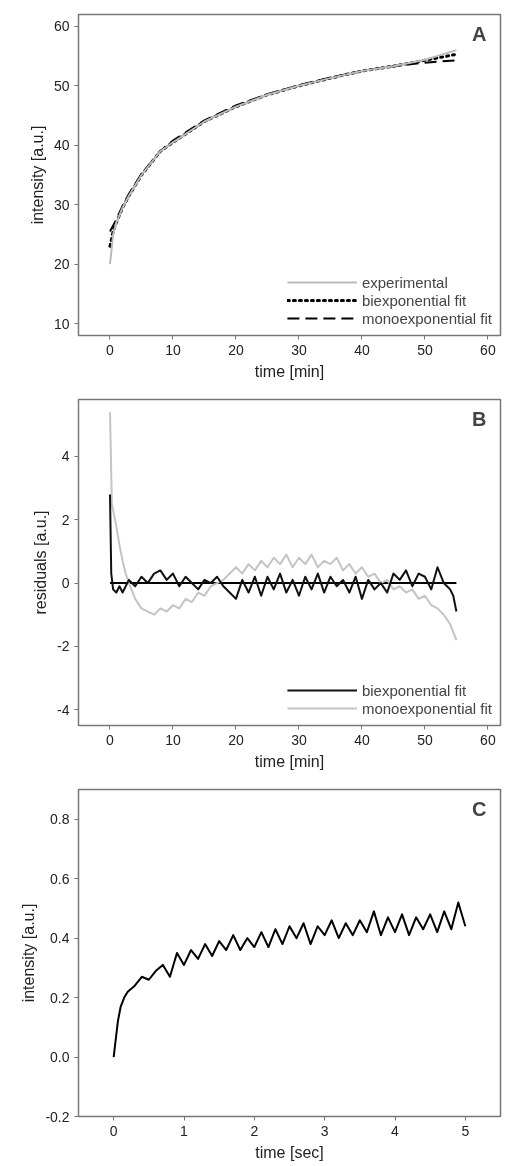 This screenshot has height=1166, width=506. I want to click on y-tick-label: 10, so click(61, 323).